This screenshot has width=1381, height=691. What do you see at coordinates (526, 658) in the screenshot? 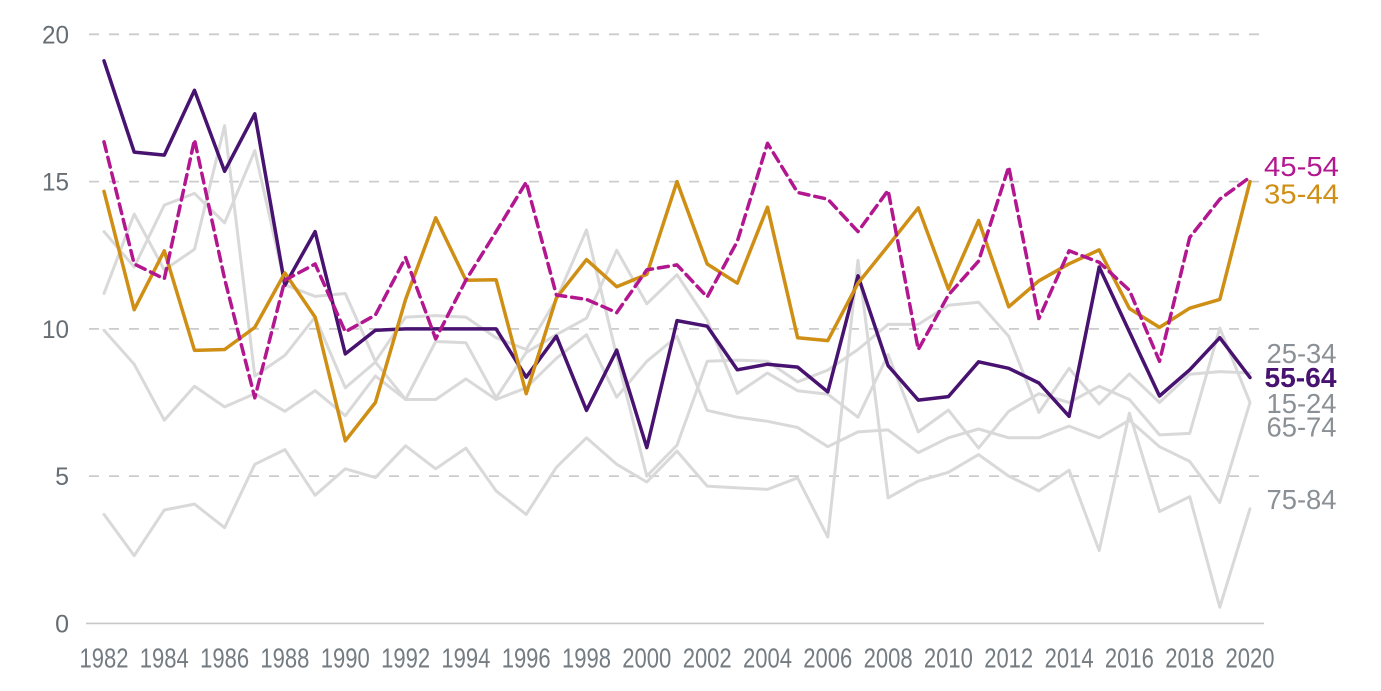
I see `svg-text: 1996` at bounding box center [526, 658].